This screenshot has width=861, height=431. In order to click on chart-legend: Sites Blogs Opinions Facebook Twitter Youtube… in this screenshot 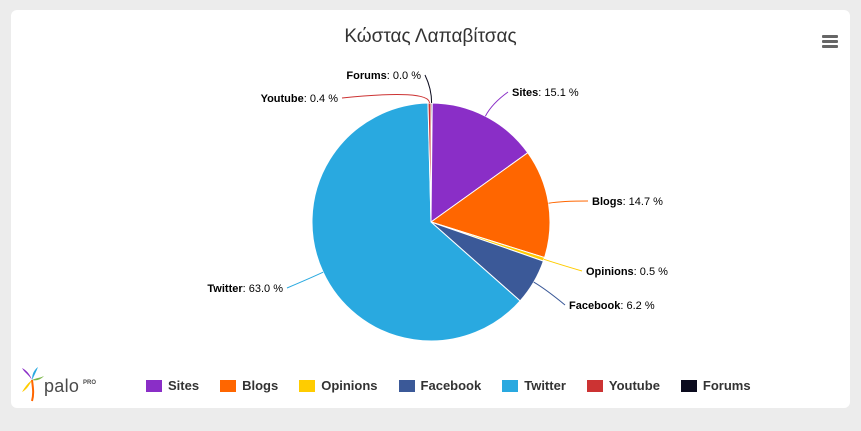, I will do `click(459, 385)`.